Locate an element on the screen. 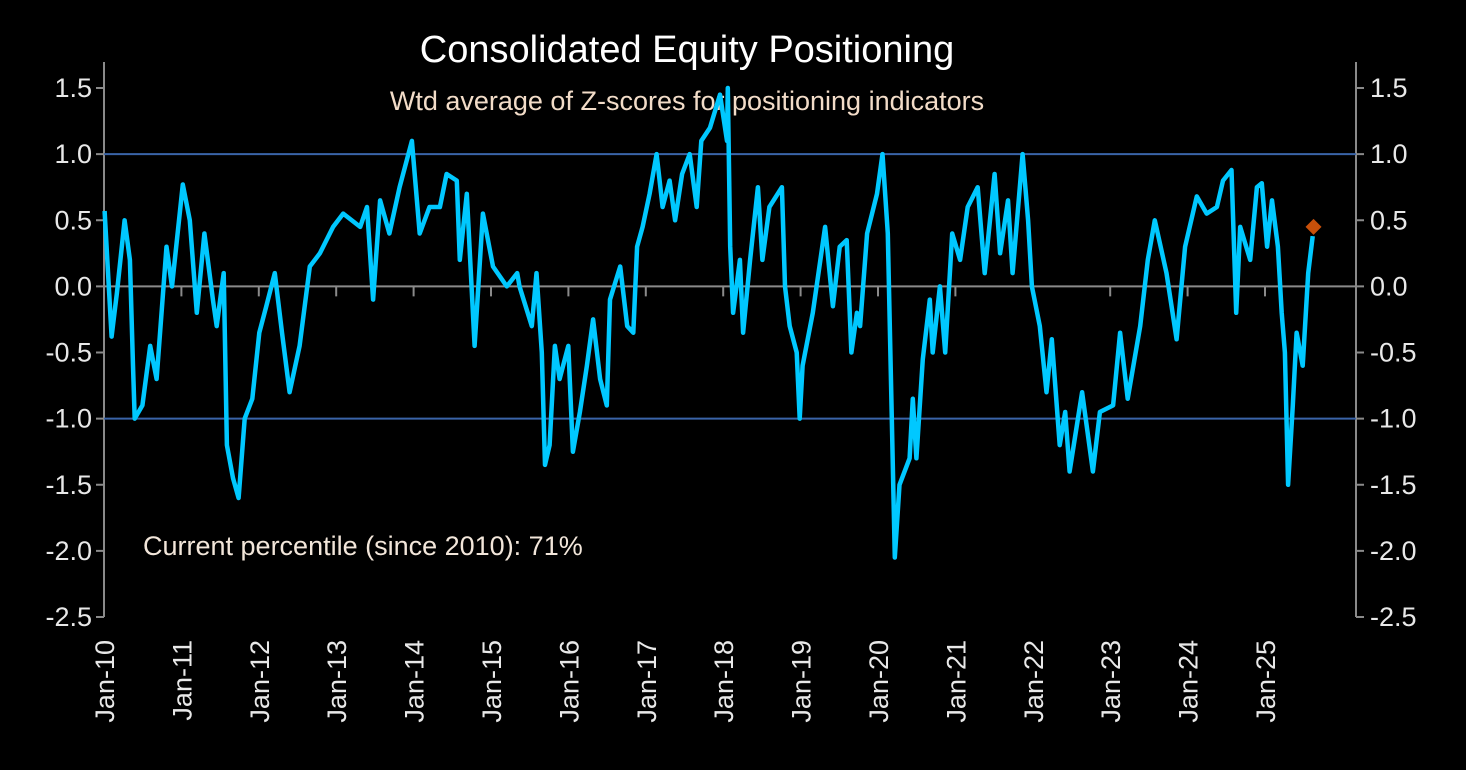  right-y-tick-label: -0.5 is located at coordinates (1393, 353).